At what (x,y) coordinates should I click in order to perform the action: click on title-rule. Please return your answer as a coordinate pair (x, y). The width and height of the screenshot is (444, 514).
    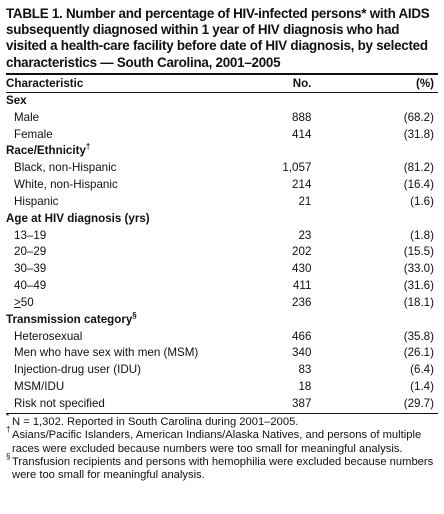
    Looking at the image, I should click on (222, 73).